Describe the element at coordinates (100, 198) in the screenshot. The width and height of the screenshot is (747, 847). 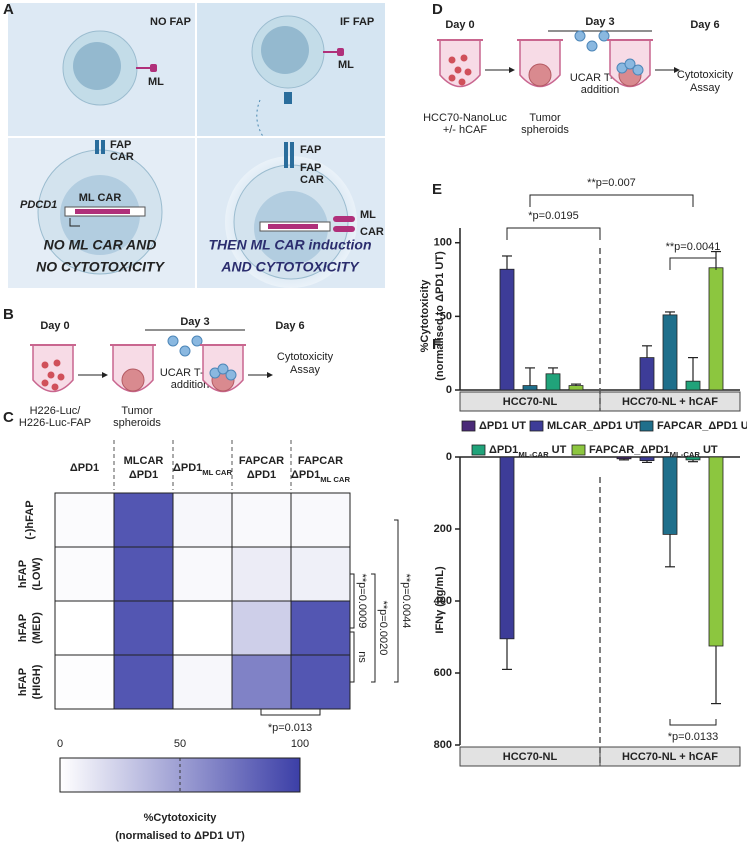
I see `label: ML CAR` at that location.